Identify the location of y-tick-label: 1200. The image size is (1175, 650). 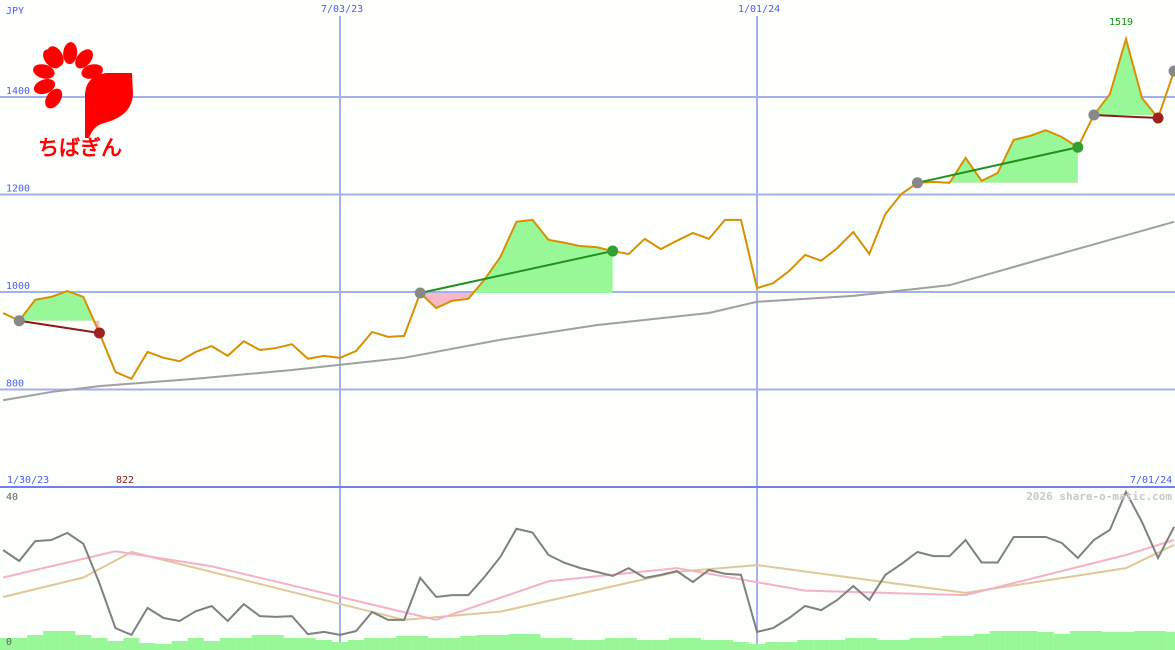
(18, 189).